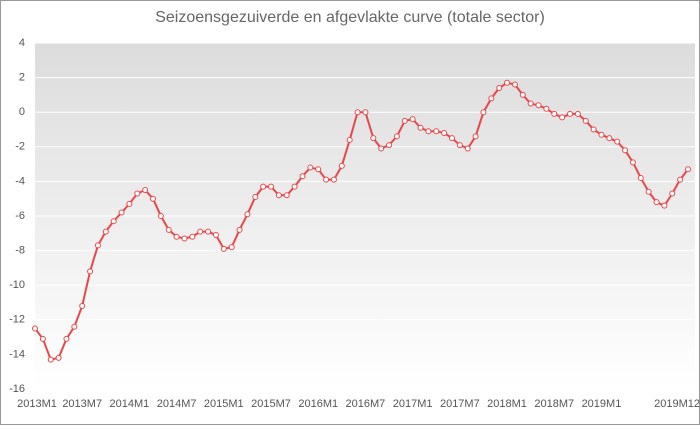 This screenshot has width=700, height=430. Describe the element at coordinates (507, 404) in the screenshot. I see `x-tick-label: 2018M1` at that location.